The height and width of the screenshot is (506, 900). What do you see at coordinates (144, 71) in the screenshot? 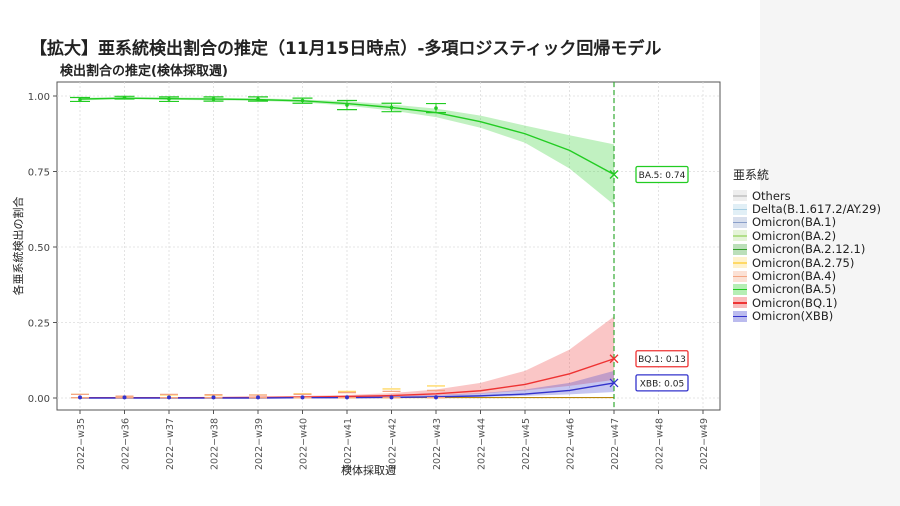
I see `chart-subtitle: 検出割合の推定(検体採取週)` at bounding box center [144, 71].